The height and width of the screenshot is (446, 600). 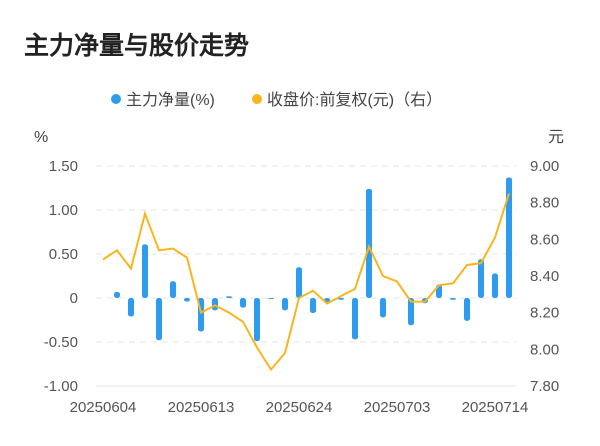 What do you see at coordinates (544, 203) in the screenshot?
I see `right-tick-label: 8.80` at bounding box center [544, 203].